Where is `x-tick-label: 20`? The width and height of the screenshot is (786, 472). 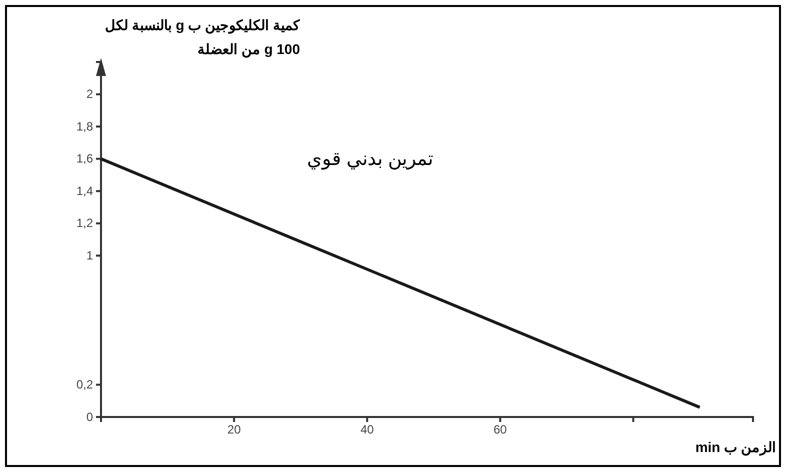 x-tick-label: 20 is located at coordinates (234, 429).